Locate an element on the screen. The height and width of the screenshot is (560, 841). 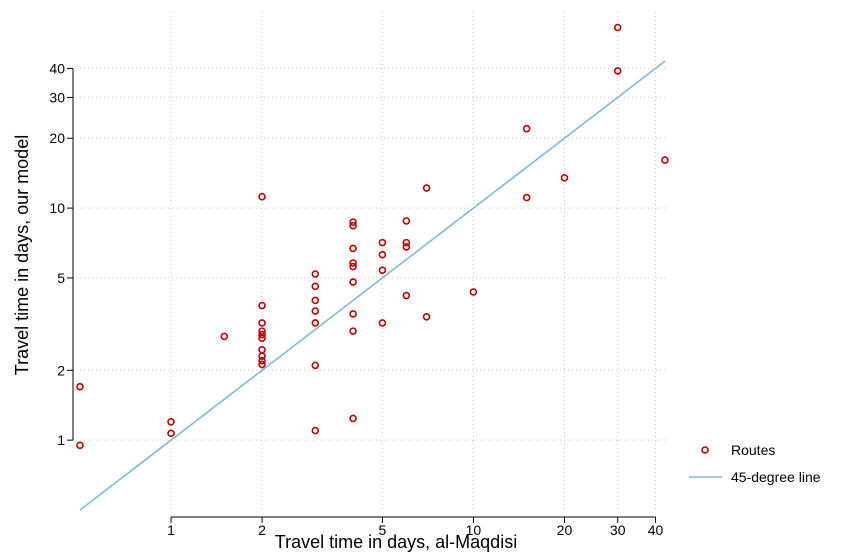
y-tick-label: 1 is located at coordinates (61, 440).